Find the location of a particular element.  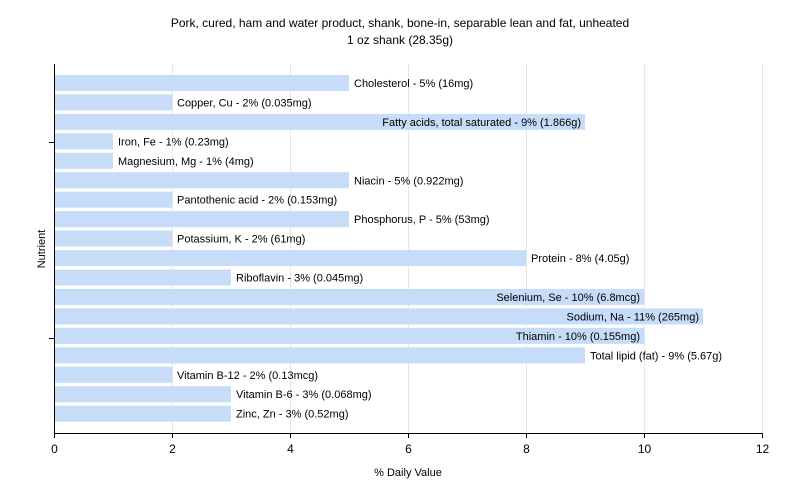

x-tick-label: 6 is located at coordinates (408, 449).